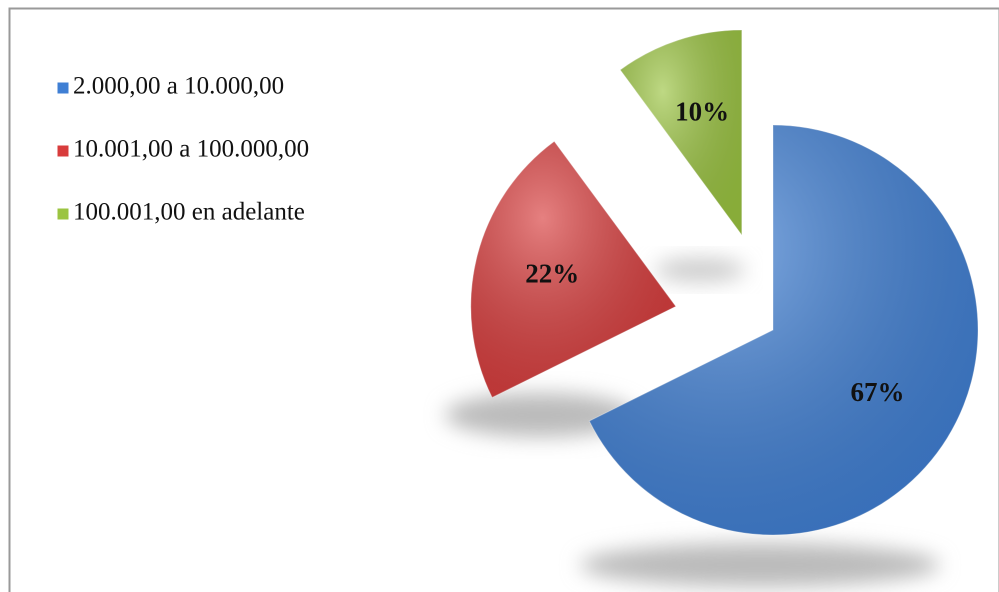  I want to click on legend-text: 100.001,00 en adelante, so click(189, 212).